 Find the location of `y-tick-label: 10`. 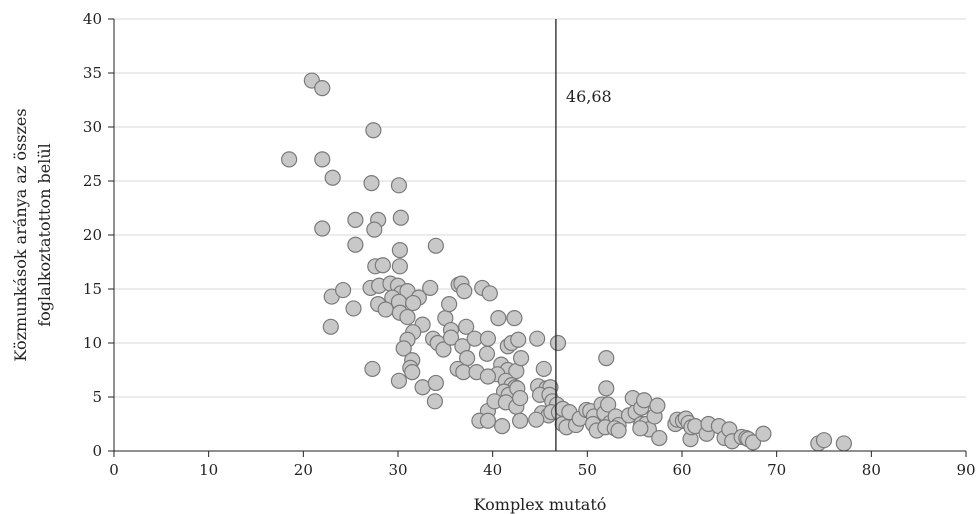

y-tick-label: 10 is located at coordinates (92, 343).